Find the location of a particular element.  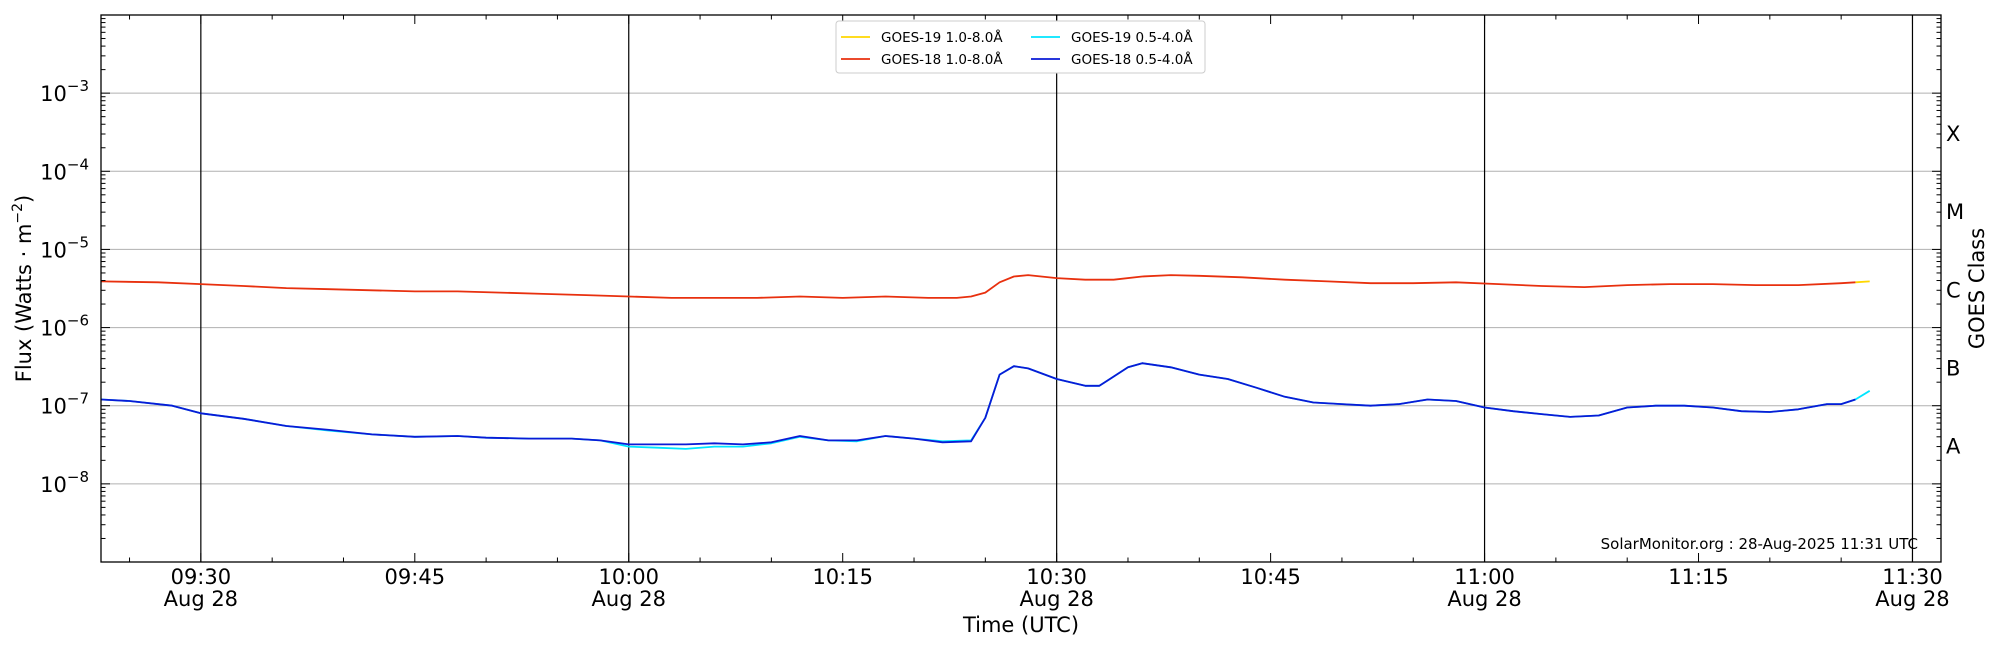

x-axis-title: Time (UTC) is located at coordinates (1020, 625).